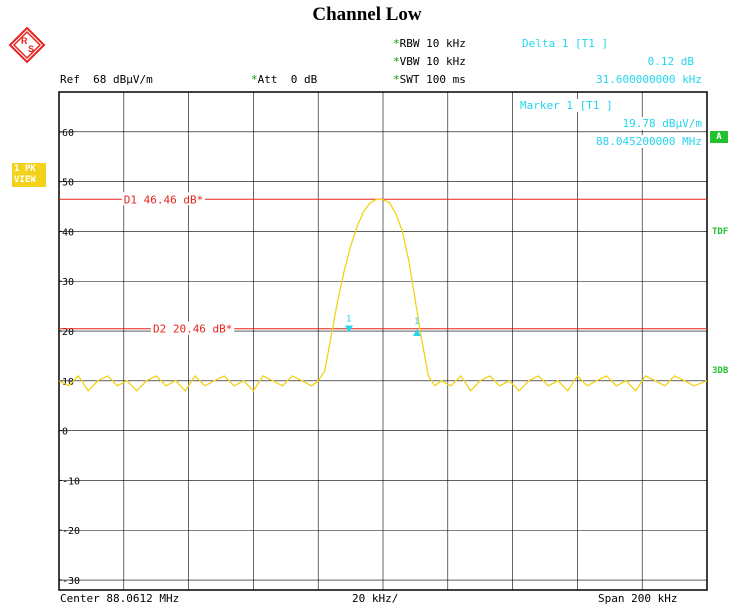 Image resolution: width=734 pixels, height=608 pixels. I want to click on swt-readout: *SWT 100 ms, so click(429, 79).